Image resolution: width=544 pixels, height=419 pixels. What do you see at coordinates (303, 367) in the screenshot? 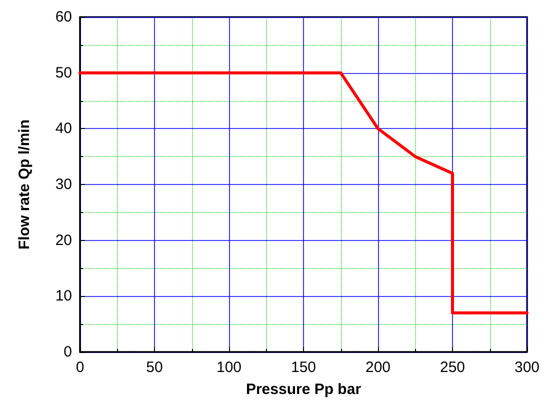
I see `x-tick-label: 150` at bounding box center [303, 367].